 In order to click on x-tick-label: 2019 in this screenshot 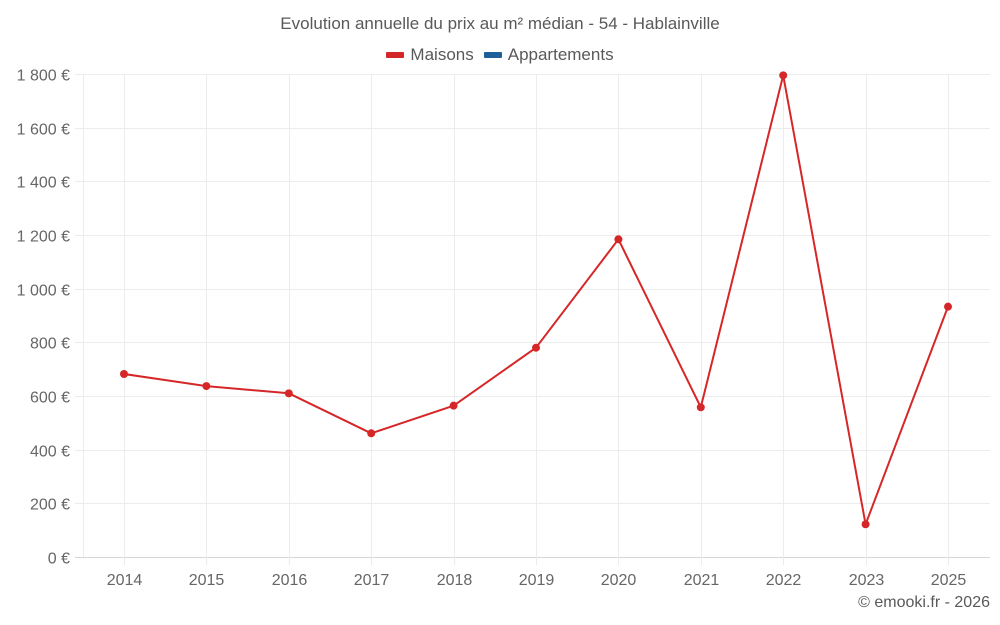, I will do `click(537, 580)`.